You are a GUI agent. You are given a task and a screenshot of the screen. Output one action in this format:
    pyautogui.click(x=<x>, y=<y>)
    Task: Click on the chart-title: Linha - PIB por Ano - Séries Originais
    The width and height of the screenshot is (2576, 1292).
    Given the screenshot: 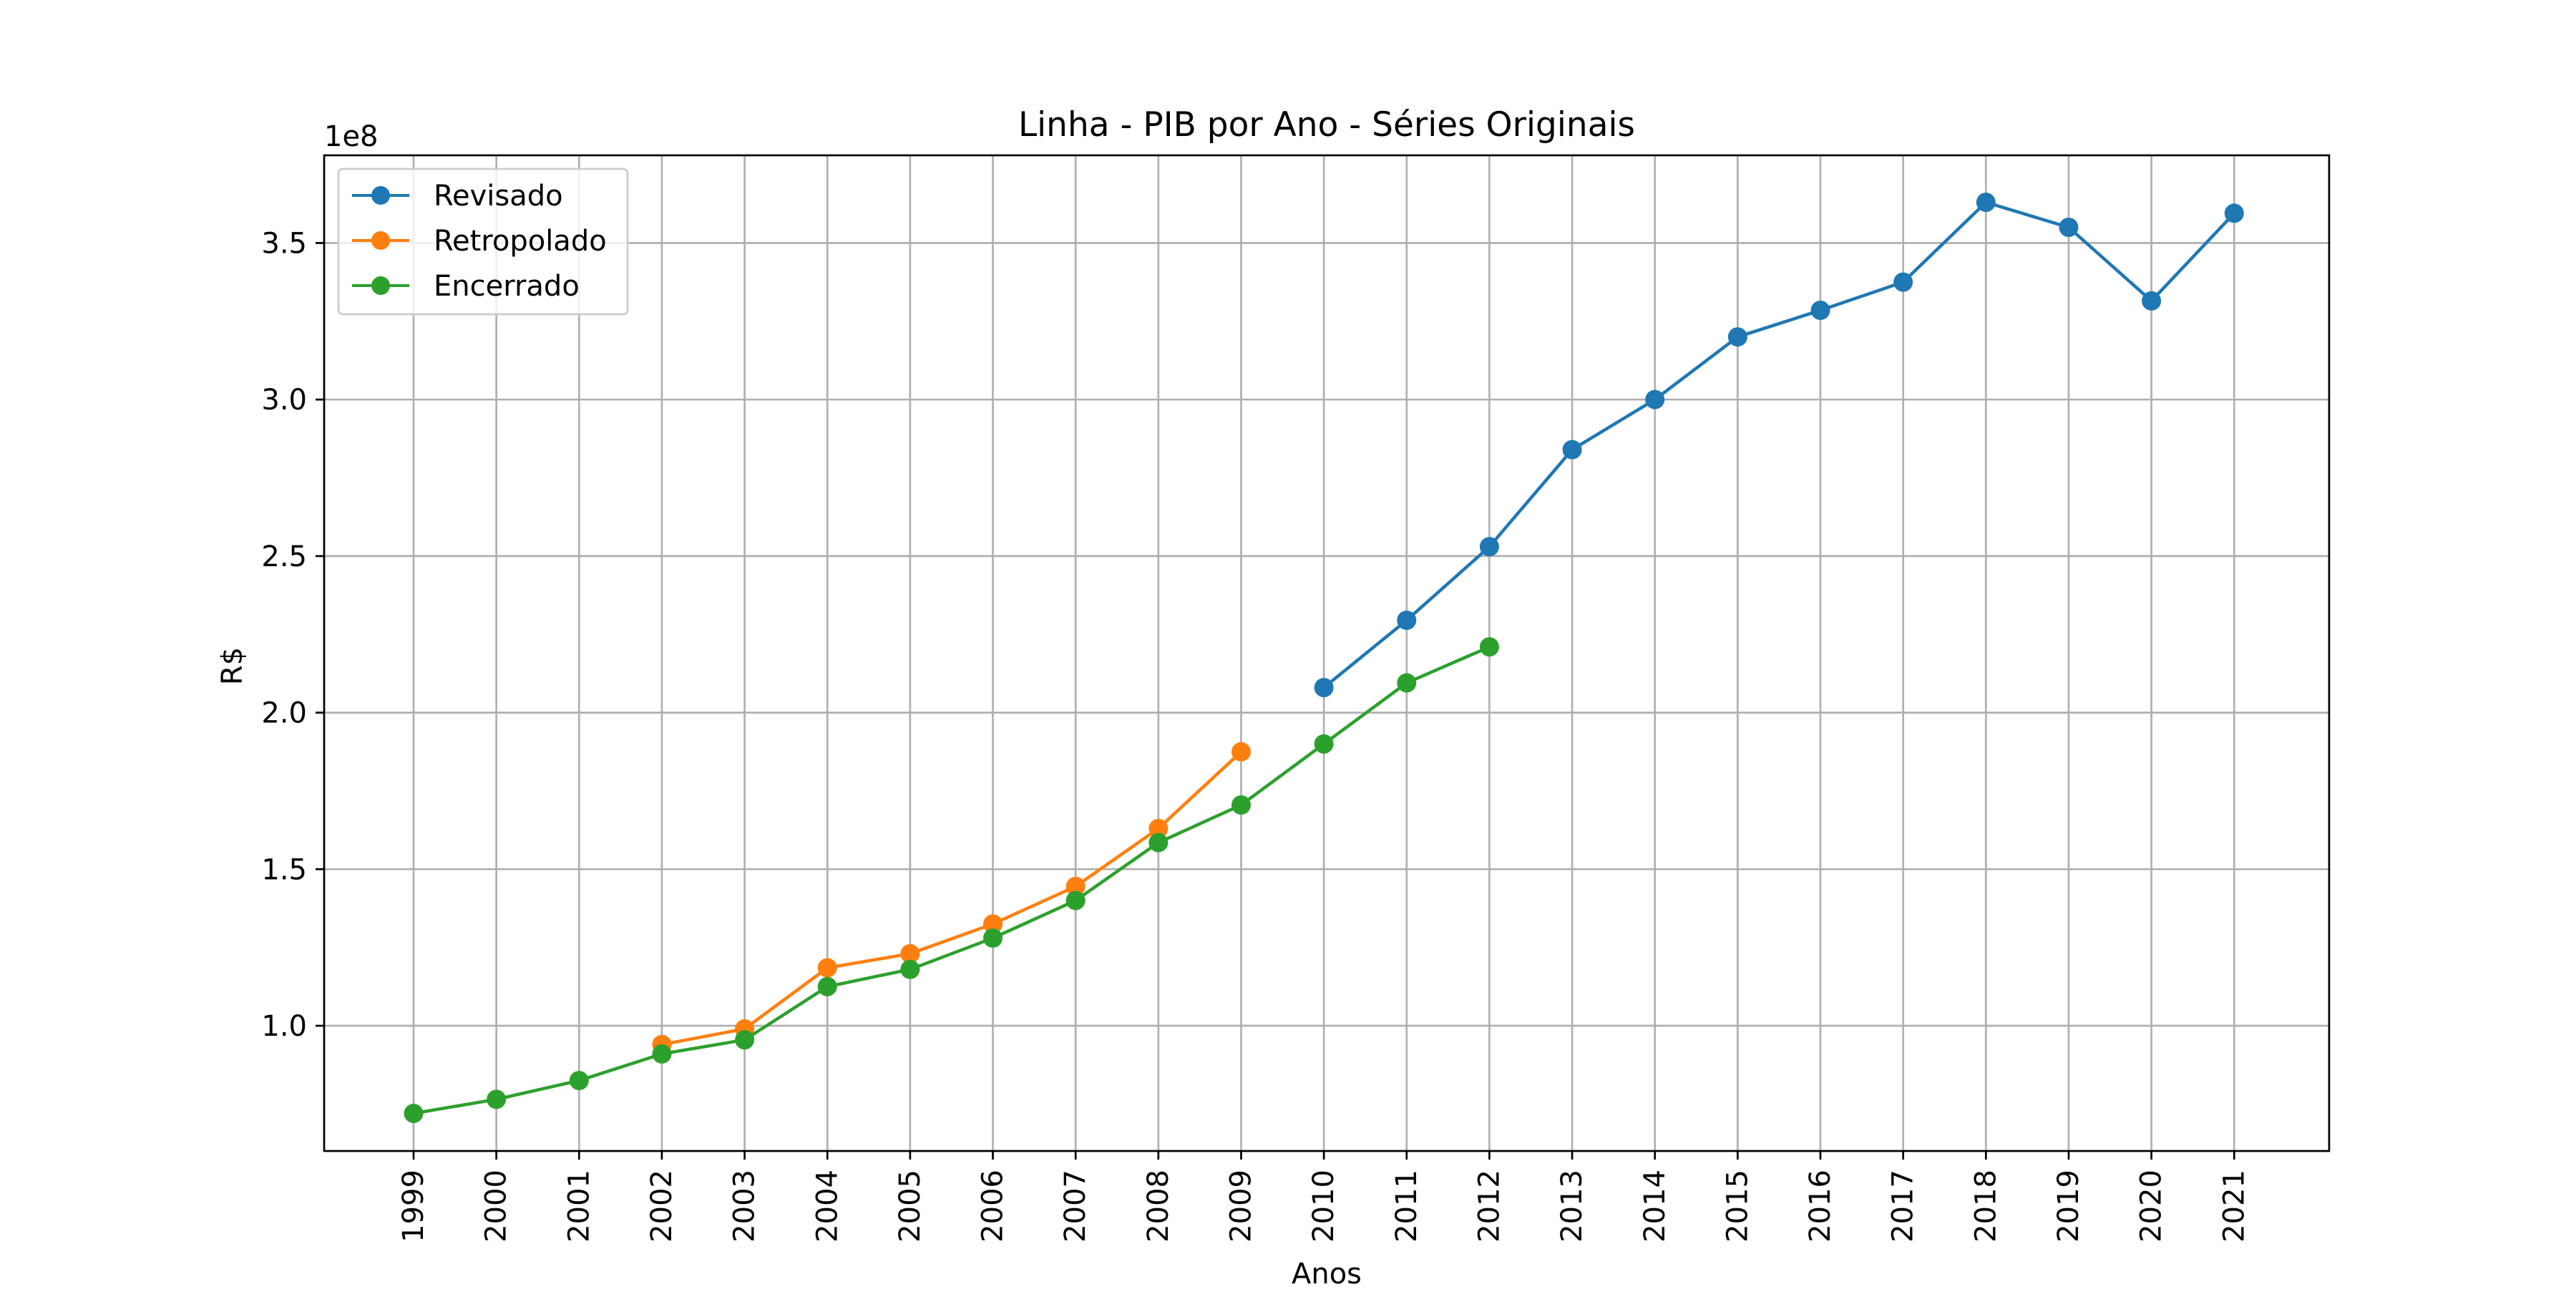 What is the action you would take?
    pyautogui.click(x=1326, y=125)
    